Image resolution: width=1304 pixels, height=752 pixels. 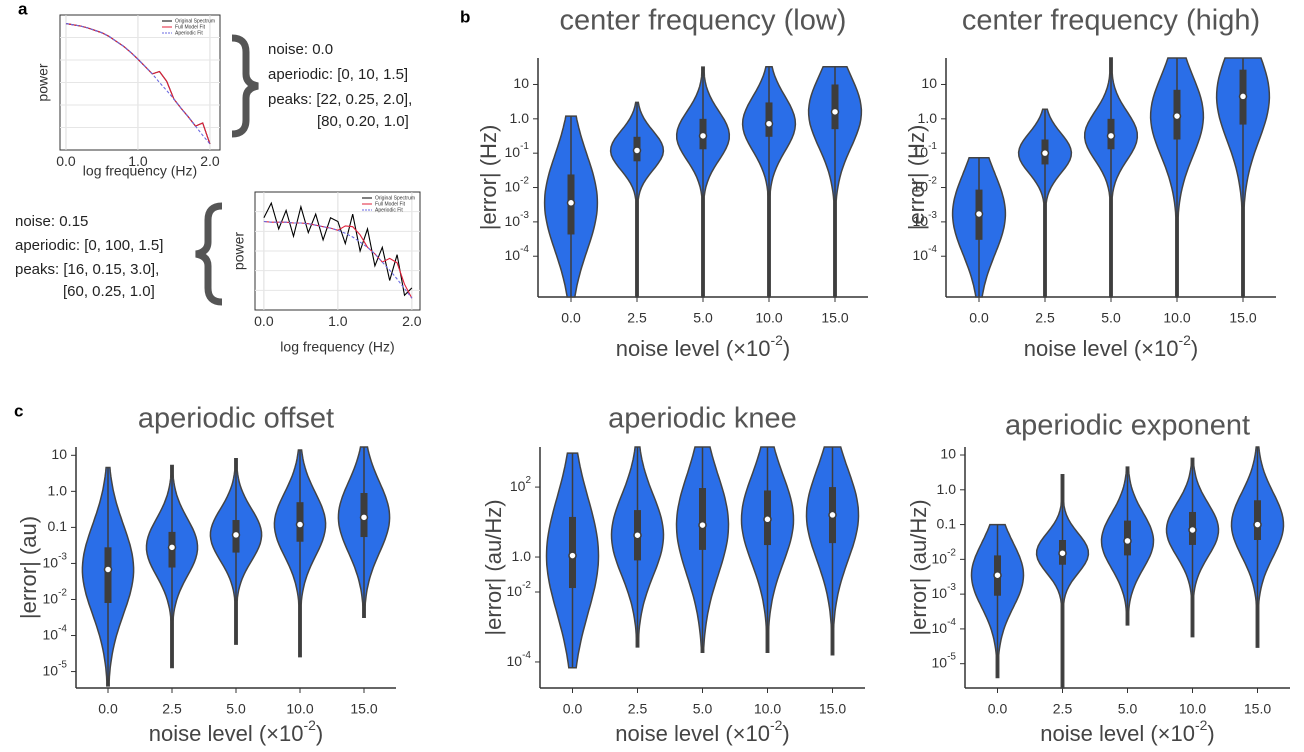 I want to click on y-axis-label: |error| (au), so click(x=28, y=567).